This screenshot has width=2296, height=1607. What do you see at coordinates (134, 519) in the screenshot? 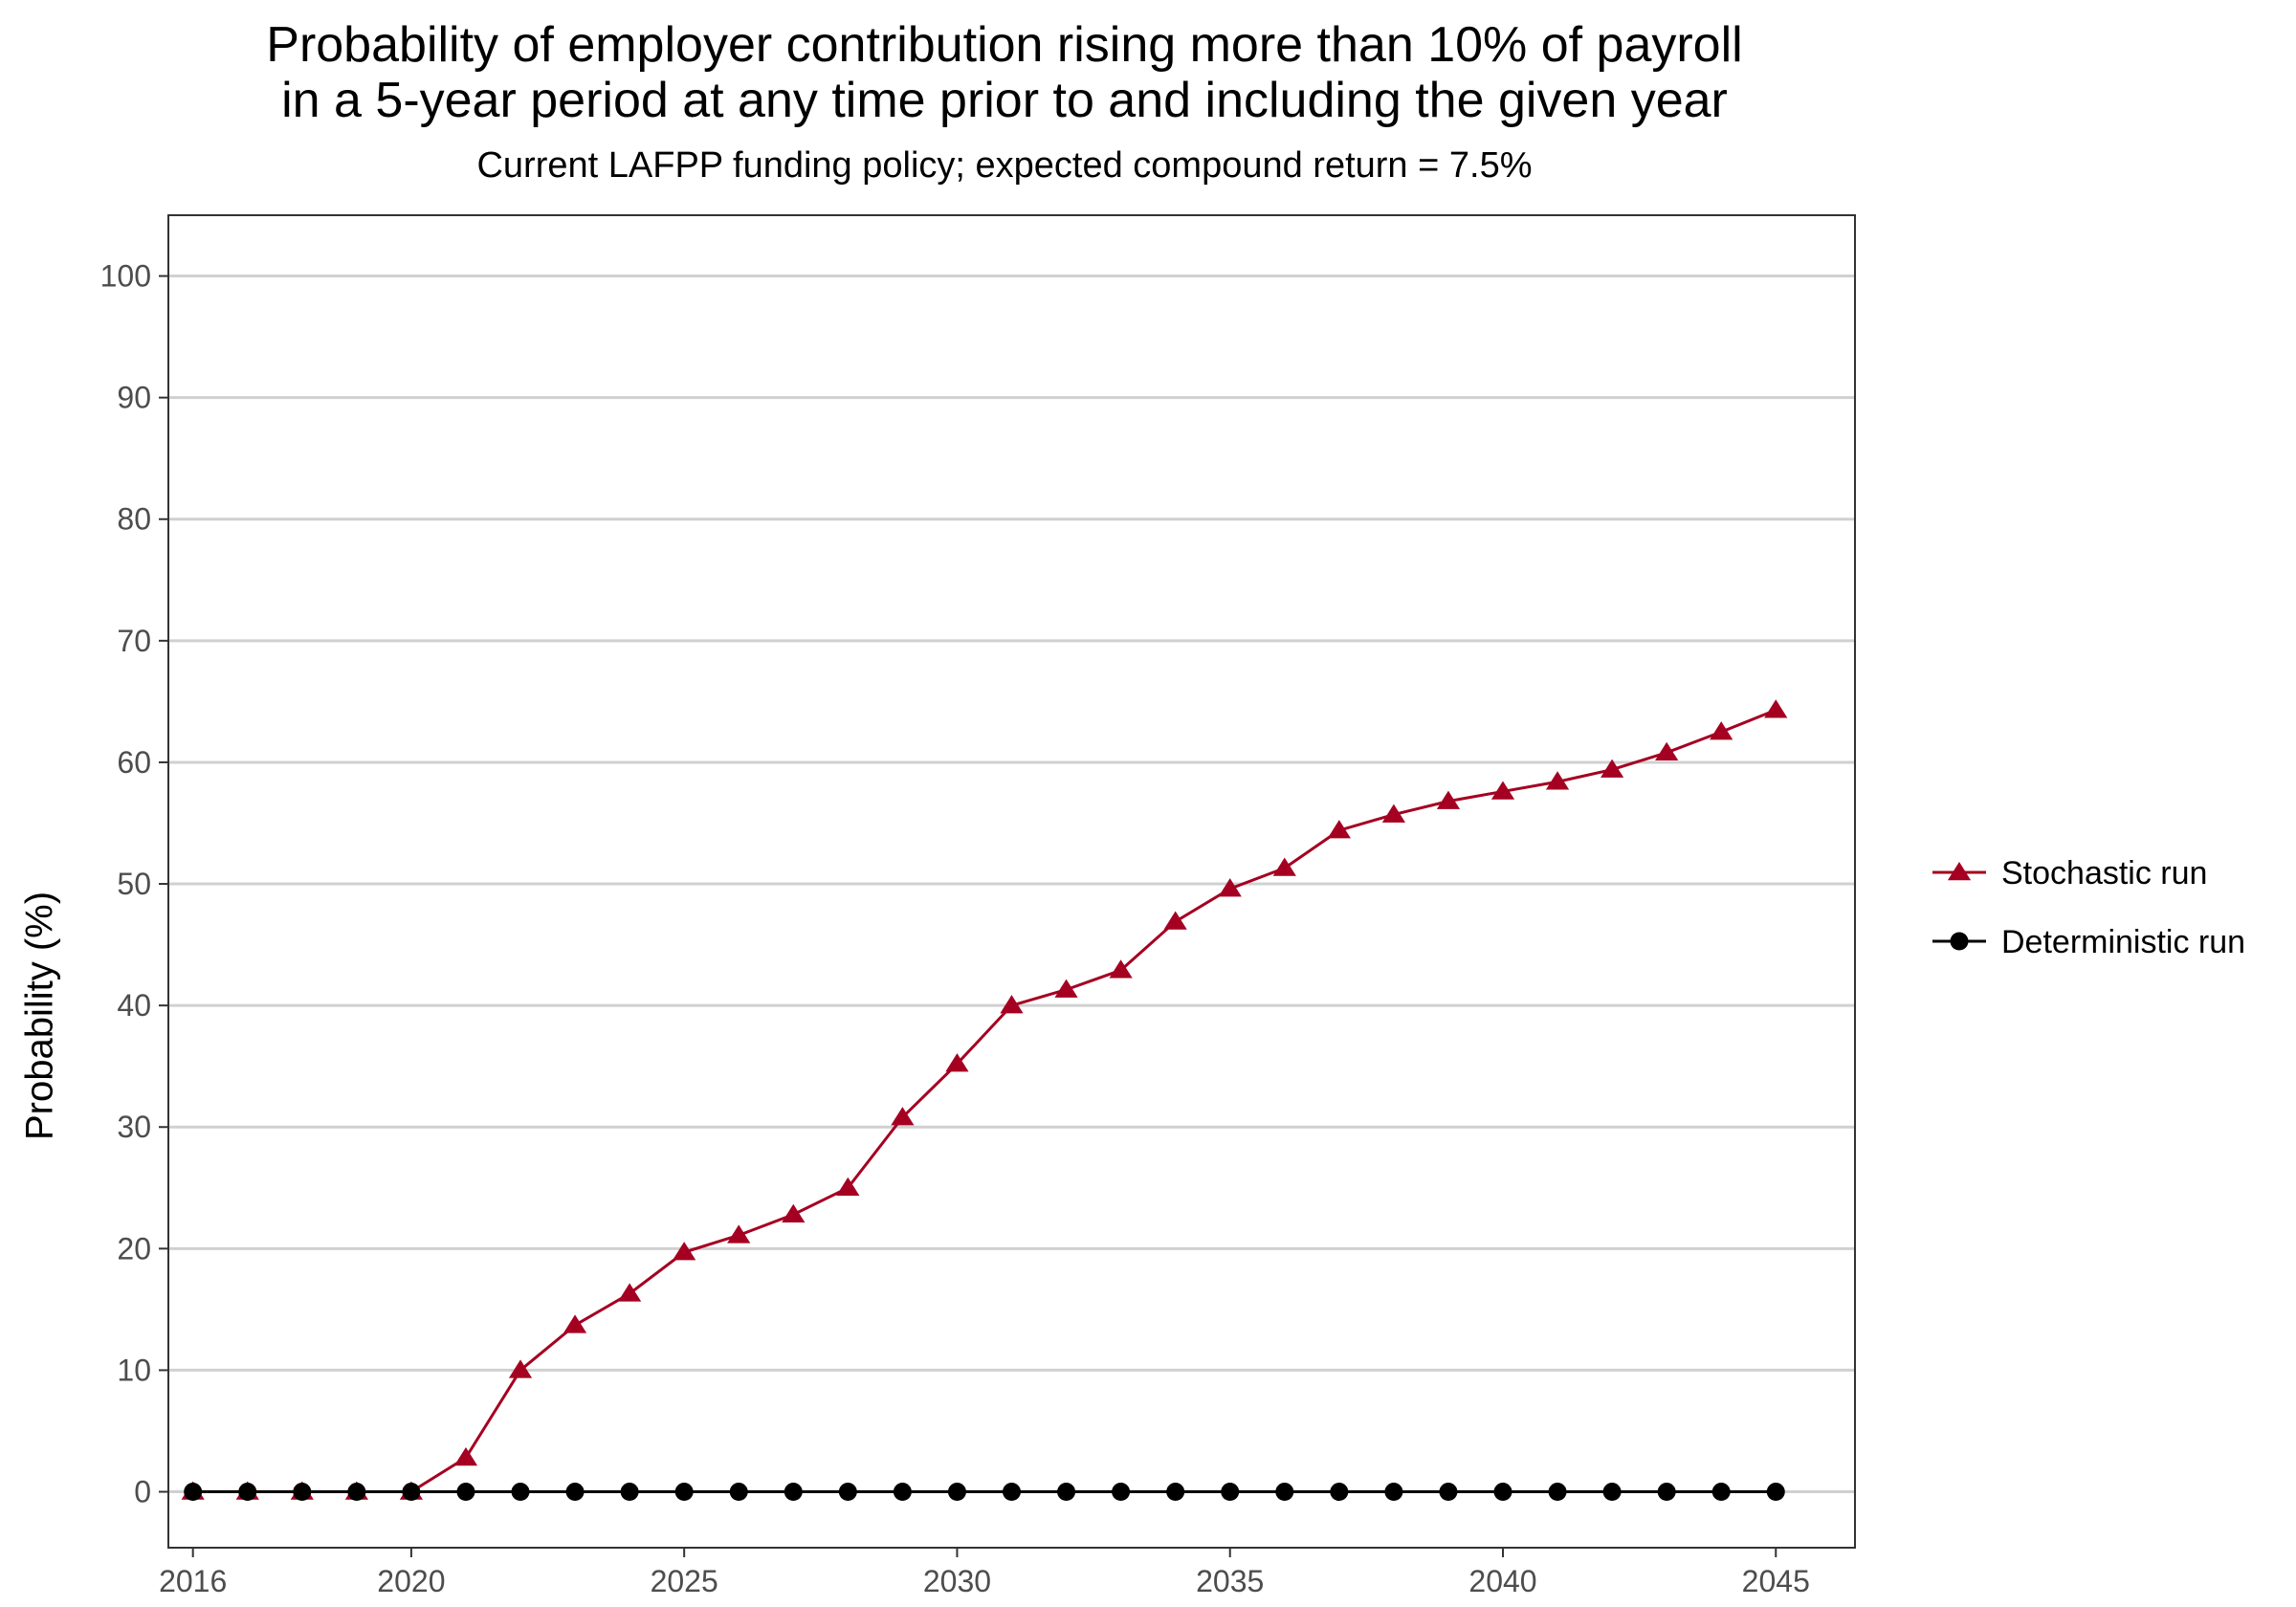
I see `y-tick-label-80: 80` at bounding box center [134, 519].